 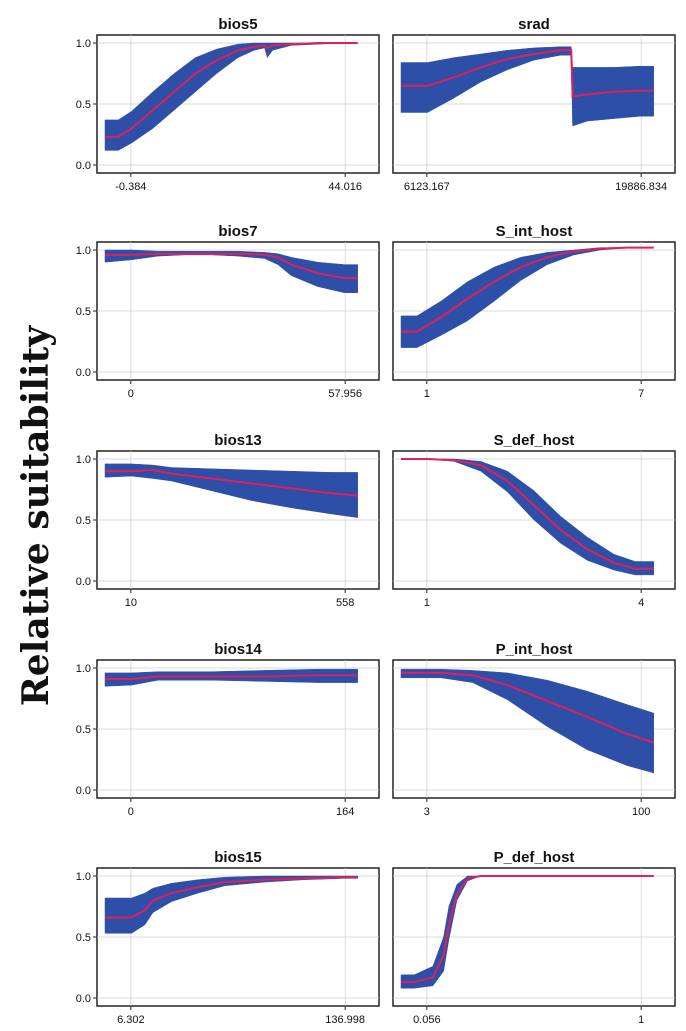 I want to click on panel-S_def_host: S_def_host 1 4, so click(x=534, y=520).